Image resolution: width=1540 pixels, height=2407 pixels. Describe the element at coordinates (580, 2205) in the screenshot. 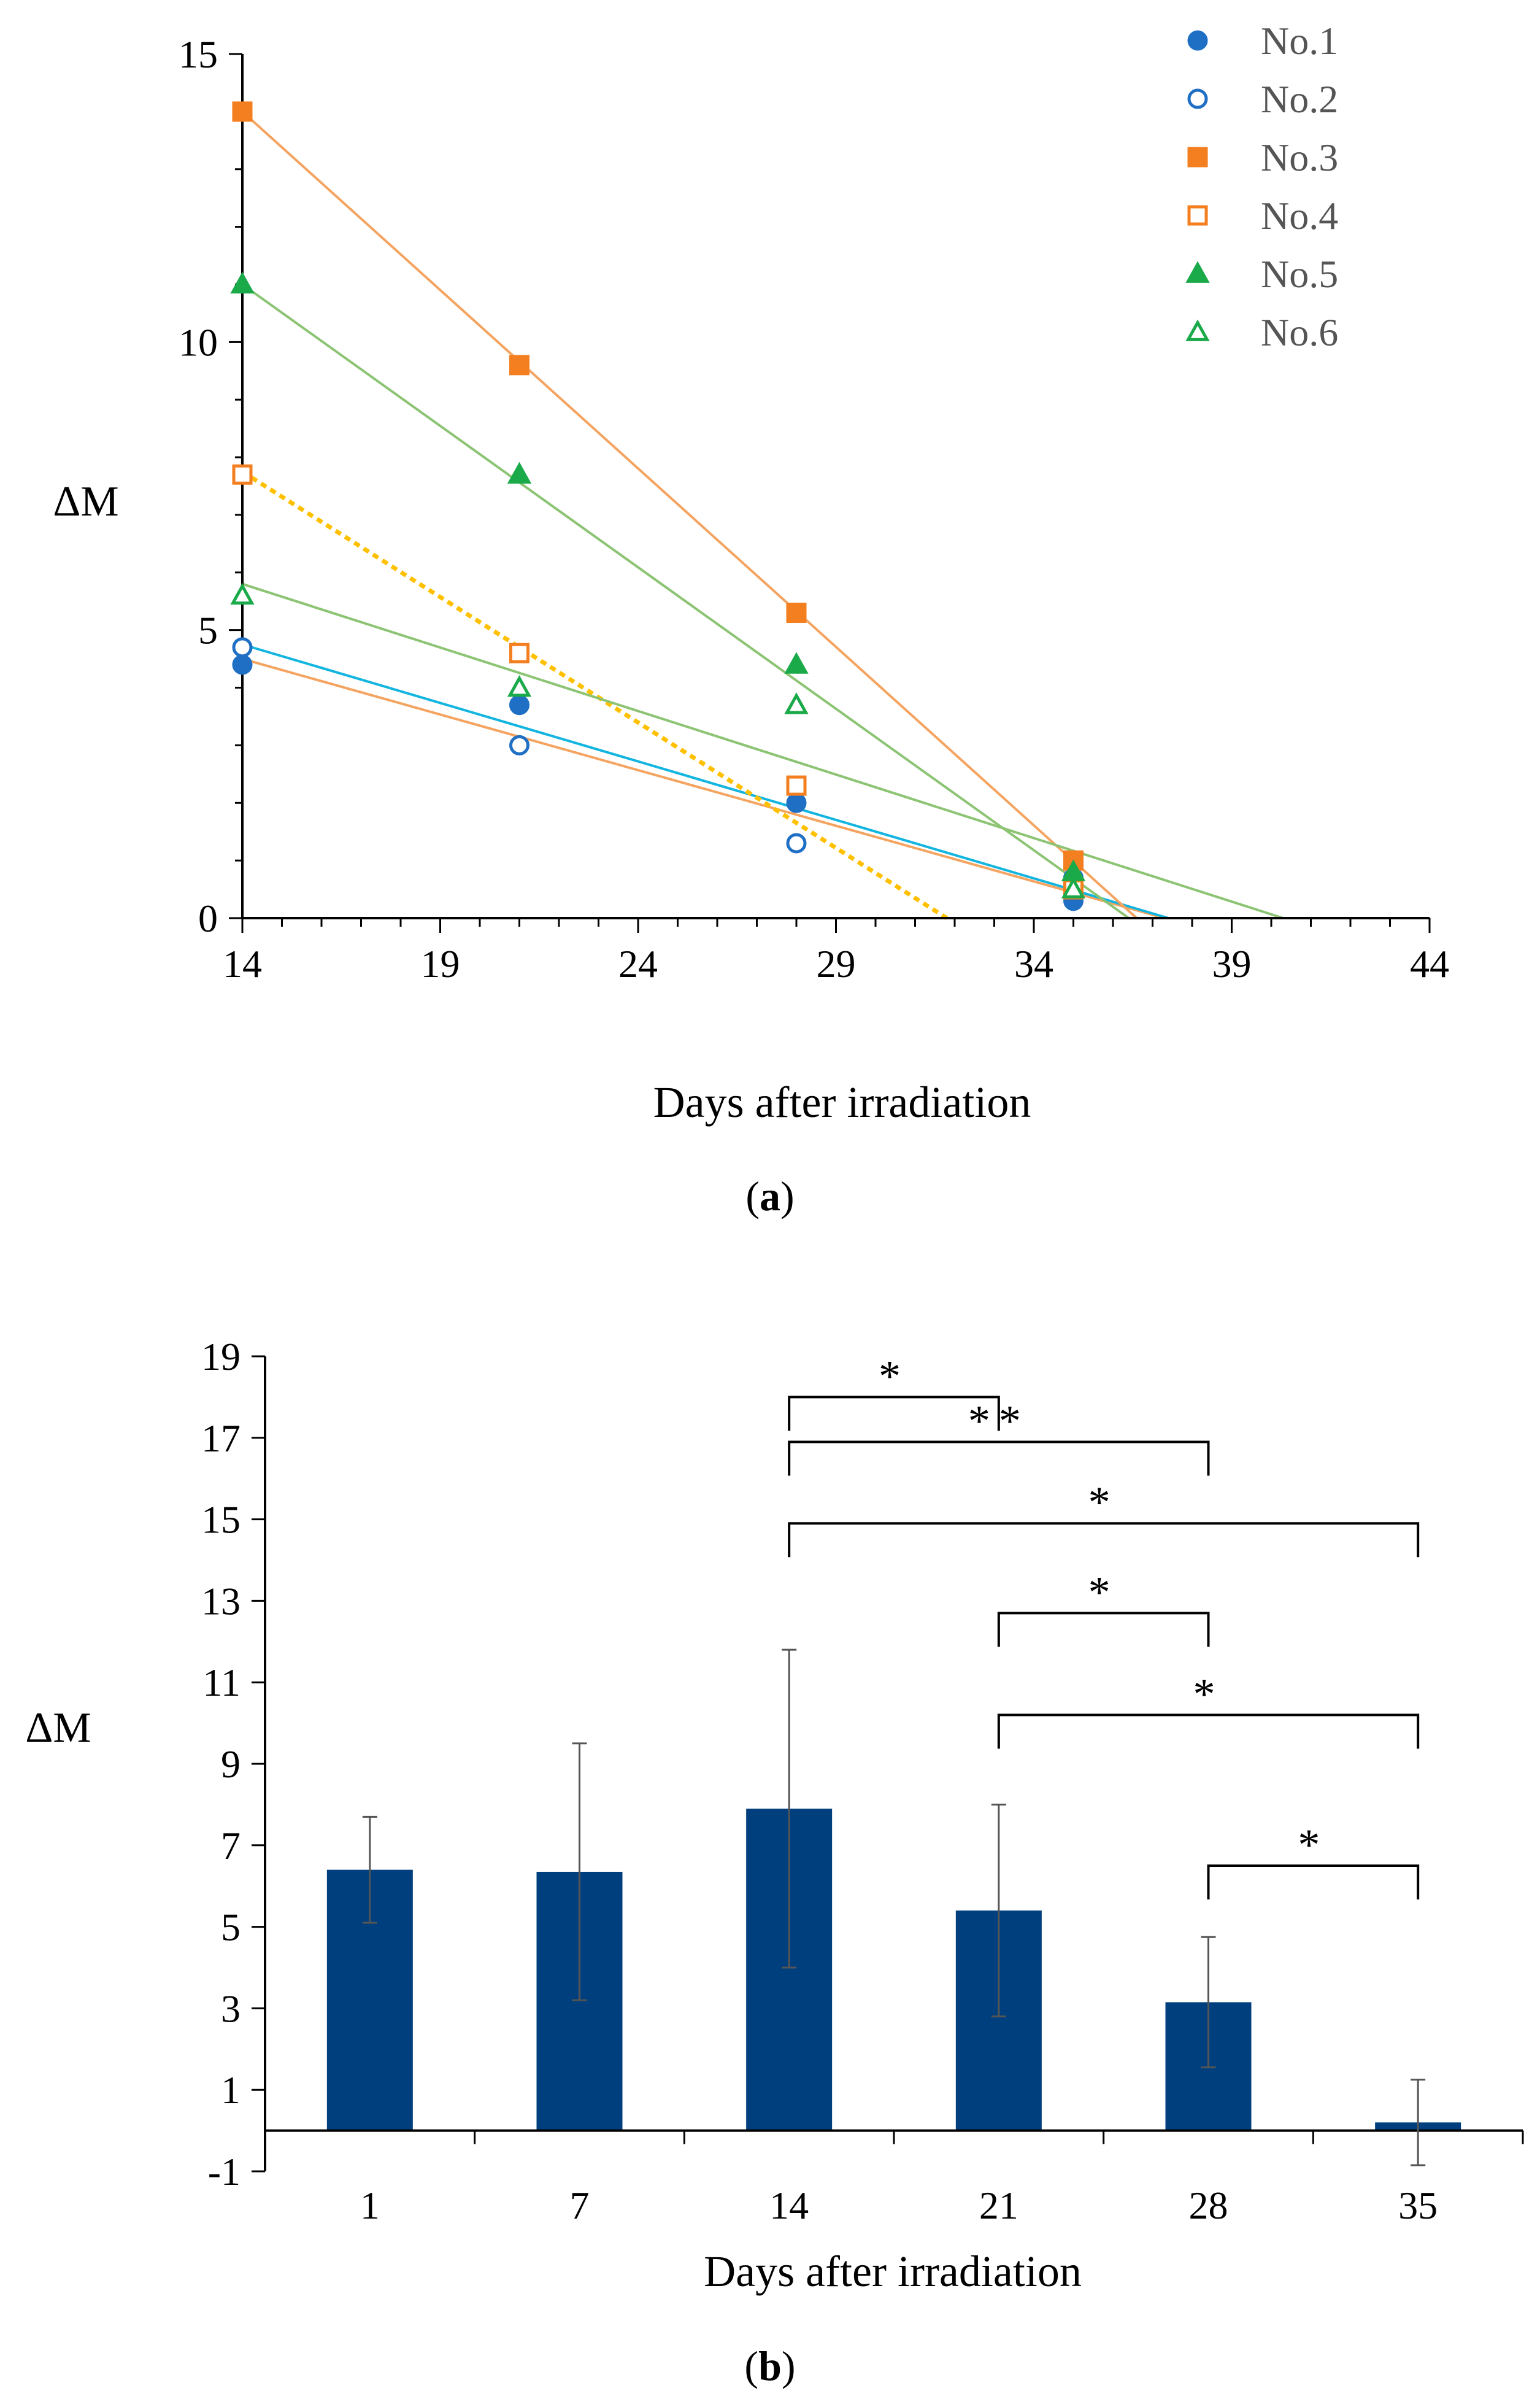

I see `panel-b-x-tick-label: 7` at that location.